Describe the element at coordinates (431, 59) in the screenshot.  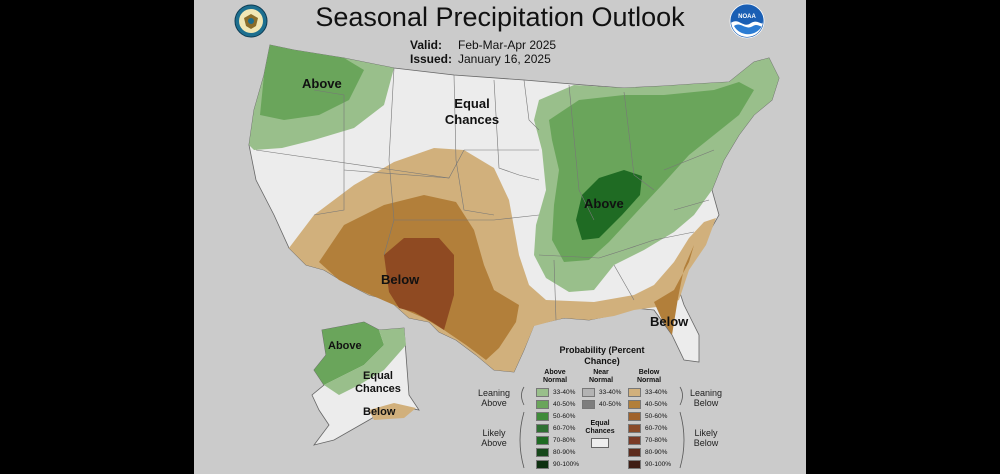
I see `issued-label: Issued:` at that location.